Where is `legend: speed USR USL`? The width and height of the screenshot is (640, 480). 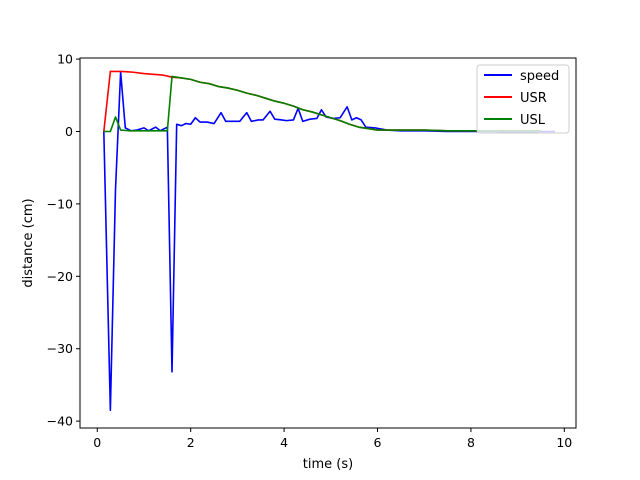 legend: speed USR USL is located at coordinates (523, 99).